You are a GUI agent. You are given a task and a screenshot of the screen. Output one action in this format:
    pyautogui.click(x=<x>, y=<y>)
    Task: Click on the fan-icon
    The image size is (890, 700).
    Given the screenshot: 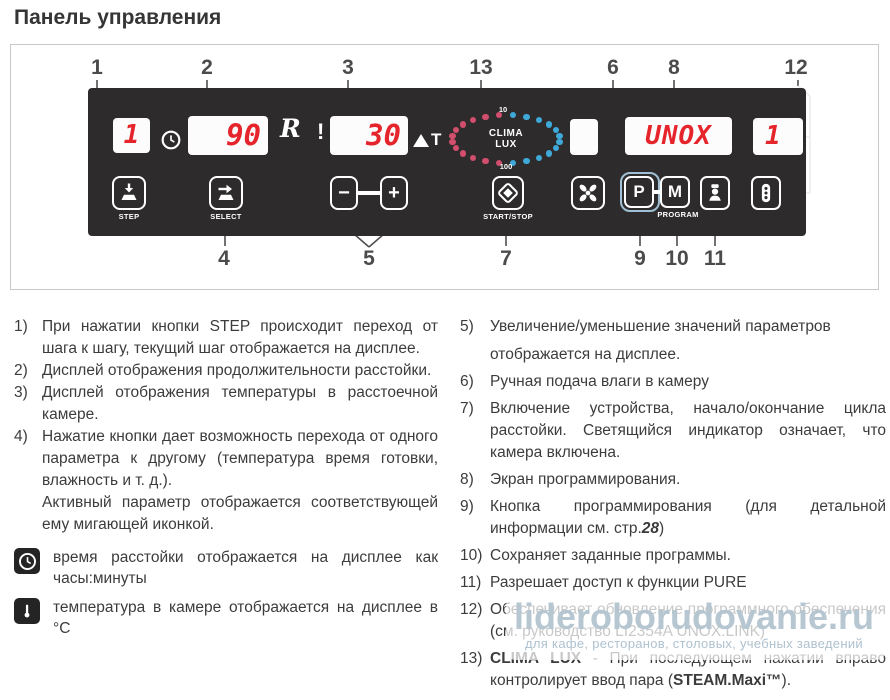 What is the action you would take?
    pyautogui.click(x=588, y=193)
    